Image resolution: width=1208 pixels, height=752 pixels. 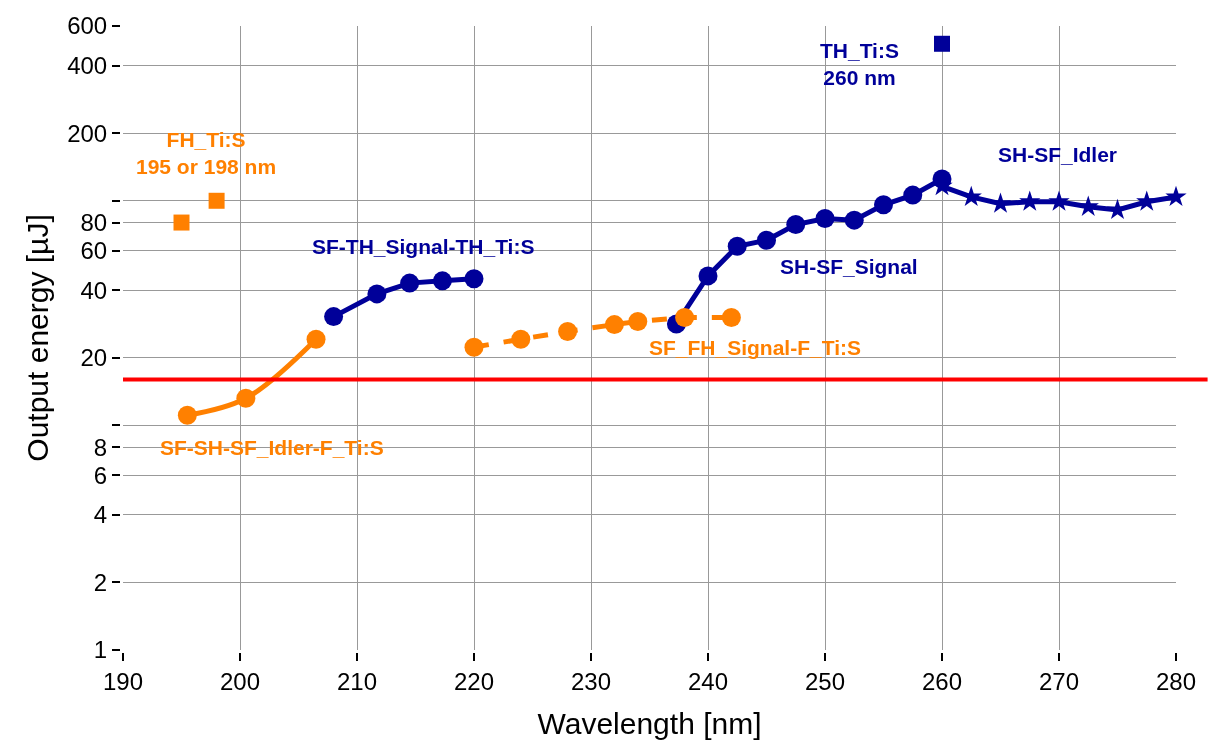 I want to click on x-axis-title: Wavelength [nm], so click(x=649, y=724).